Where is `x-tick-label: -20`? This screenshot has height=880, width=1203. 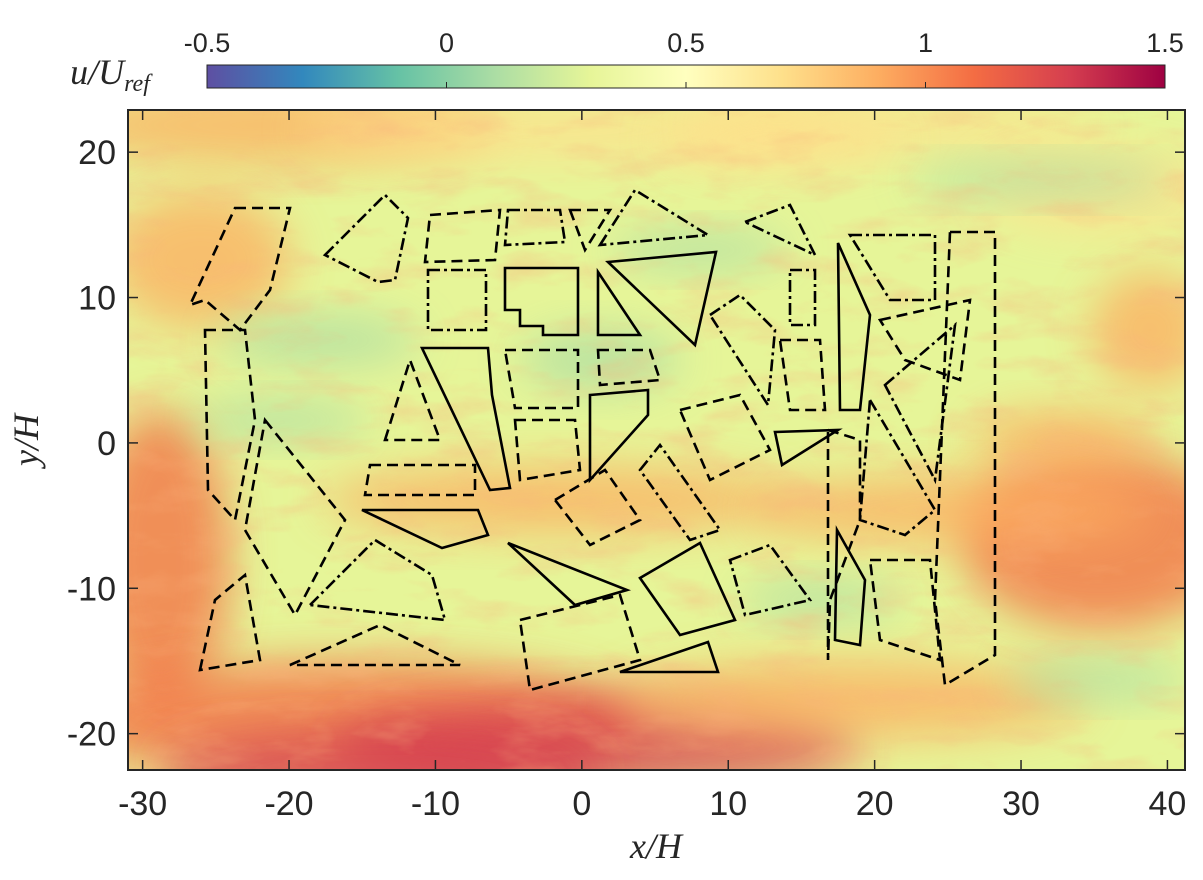
x-tick-label: -20 is located at coordinates (288, 804).